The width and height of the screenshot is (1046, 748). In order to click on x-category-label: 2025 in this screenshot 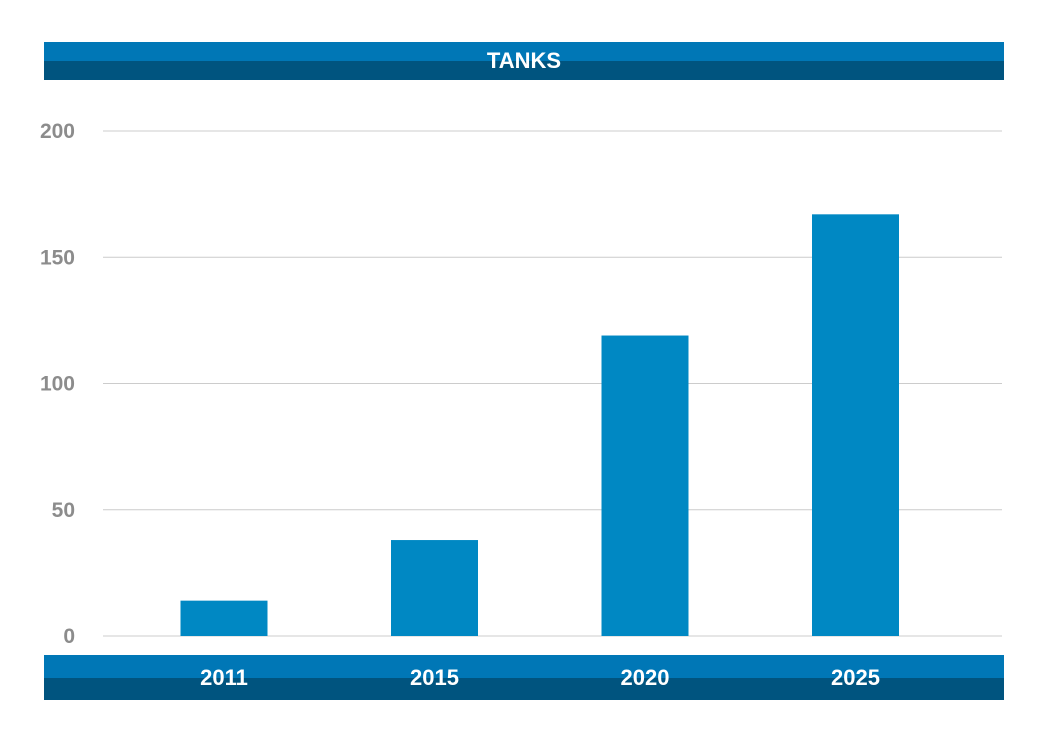, I will do `click(855, 677)`.